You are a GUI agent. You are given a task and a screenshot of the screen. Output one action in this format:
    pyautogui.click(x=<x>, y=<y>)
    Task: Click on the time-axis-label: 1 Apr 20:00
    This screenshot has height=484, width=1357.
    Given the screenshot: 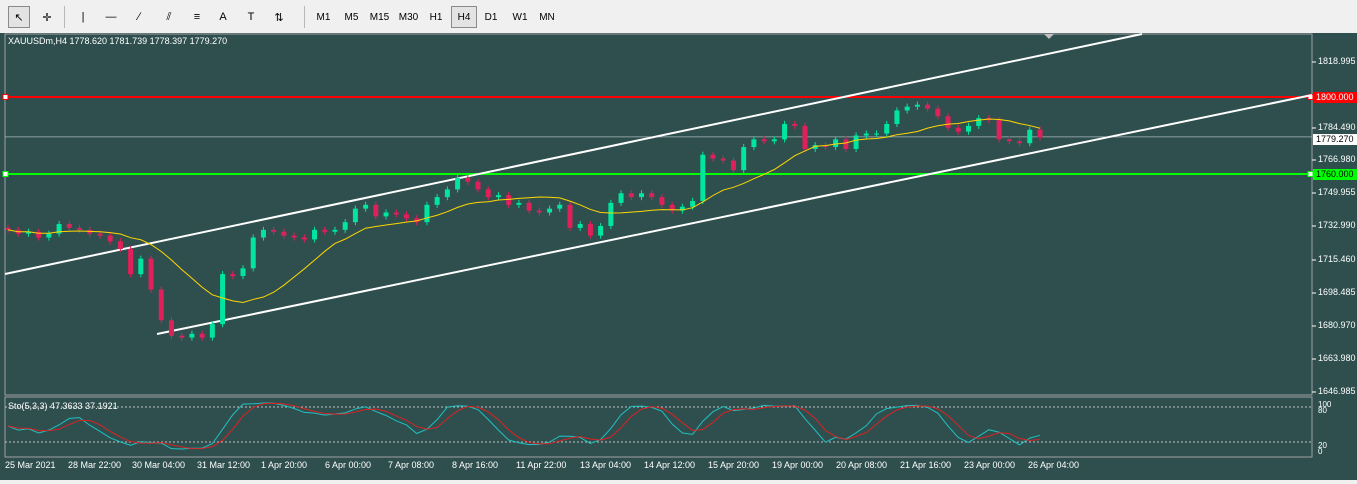 What is the action you would take?
    pyautogui.click(x=284, y=465)
    